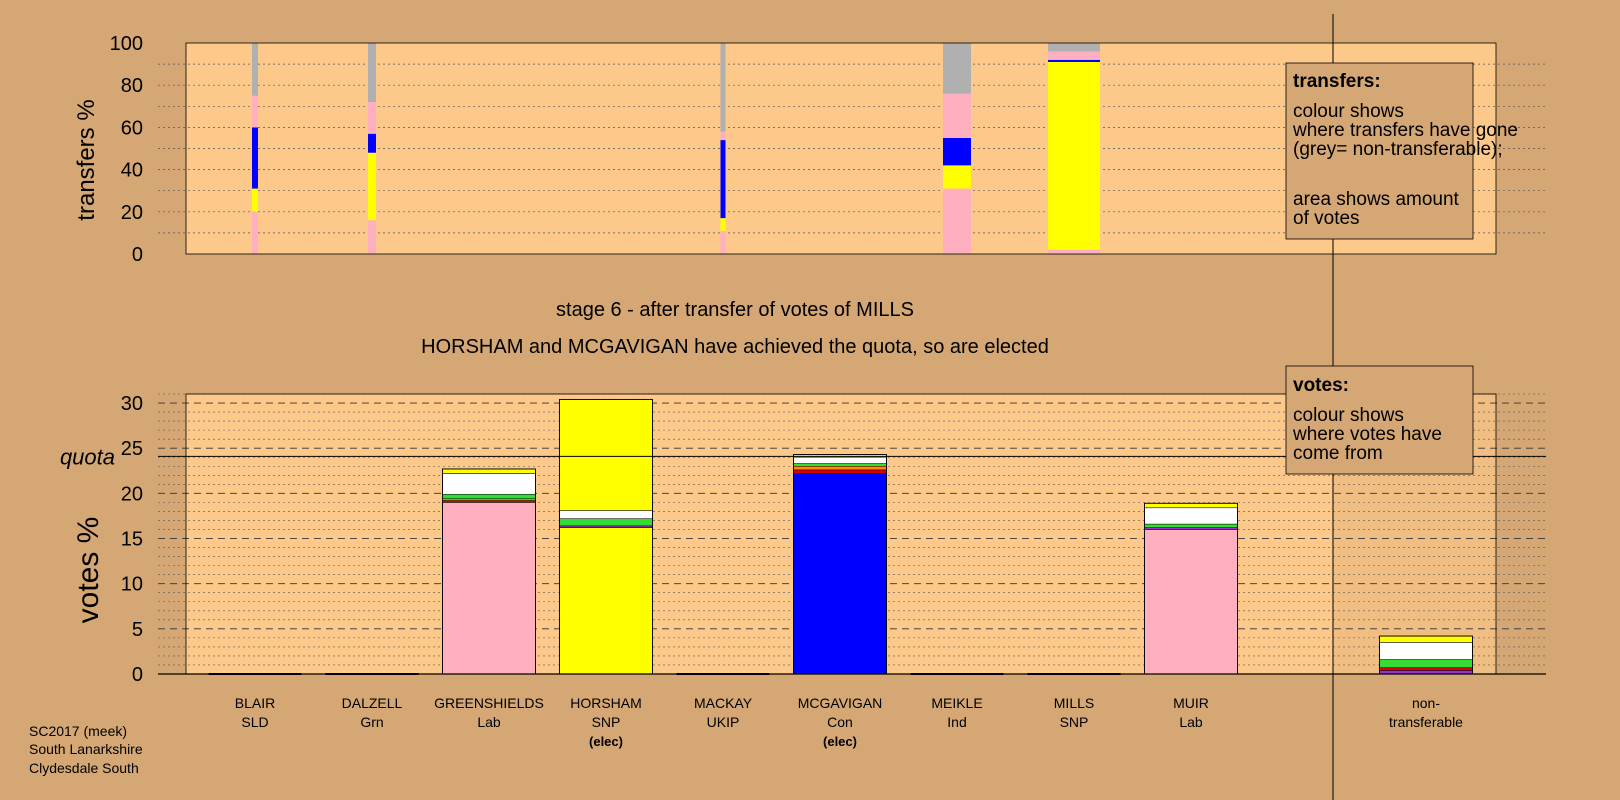  What do you see at coordinates (606, 741) in the screenshot?
I see `elected-marker: (elec)` at bounding box center [606, 741].